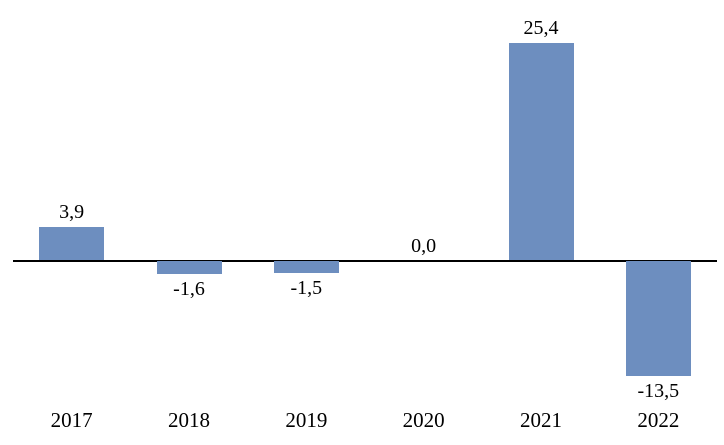 The image size is (724, 445). Describe the element at coordinates (71, 420) in the screenshot. I see `x-tick-label-2017: 2017` at that location.